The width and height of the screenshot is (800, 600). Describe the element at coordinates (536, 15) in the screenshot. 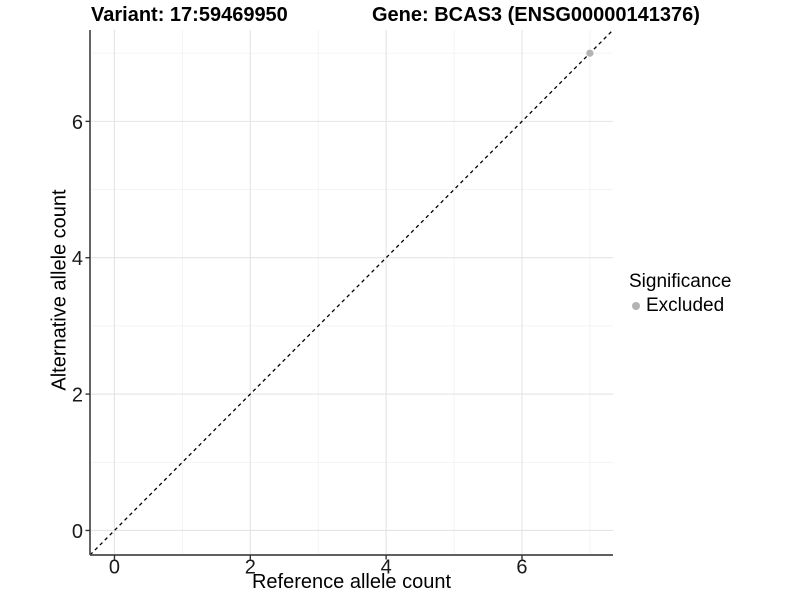

I see `plot-title-gene: Gene: BCAS3 (ENSG00000141376)` at that location.